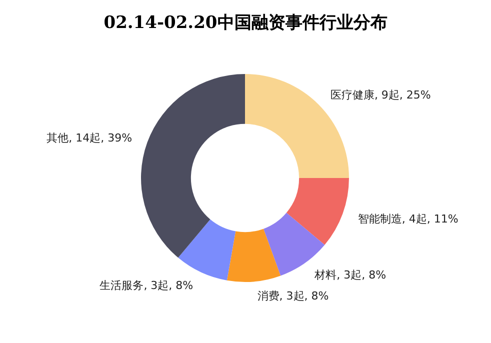  I want to click on slice-label: 其他, 14起, 39%, so click(89, 138).